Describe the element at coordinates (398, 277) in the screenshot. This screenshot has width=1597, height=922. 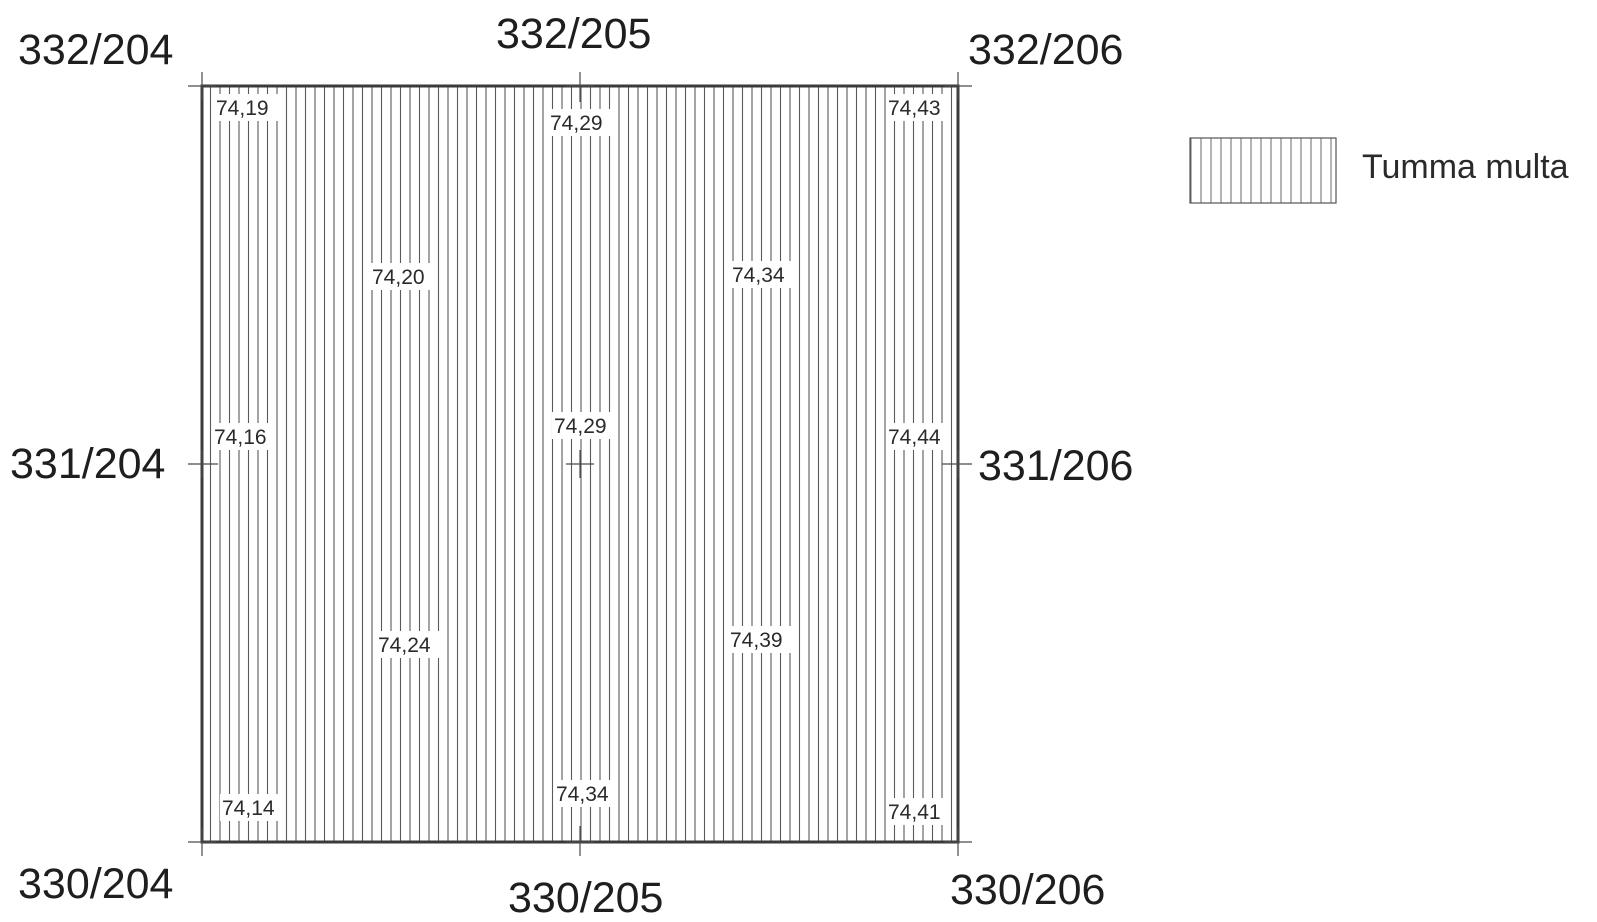
I see `elevation-upper-left: 74,20` at that location.